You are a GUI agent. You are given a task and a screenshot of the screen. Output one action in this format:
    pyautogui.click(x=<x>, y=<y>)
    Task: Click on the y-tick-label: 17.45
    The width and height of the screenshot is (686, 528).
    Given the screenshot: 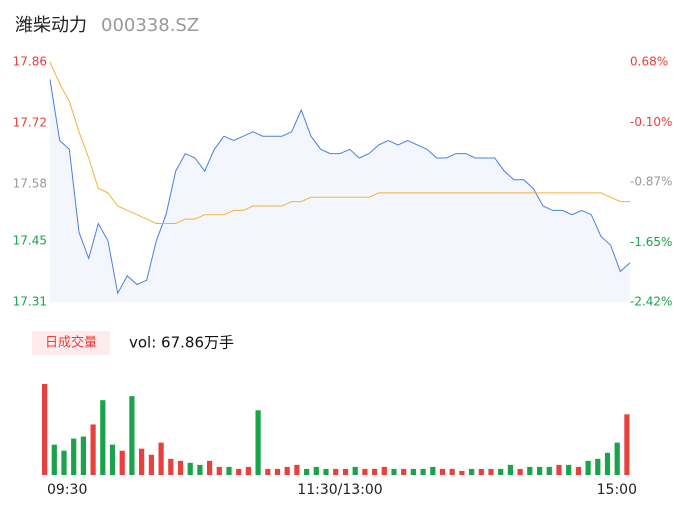 What is the action you would take?
    pyautogui.click(x=30, y=240)
    